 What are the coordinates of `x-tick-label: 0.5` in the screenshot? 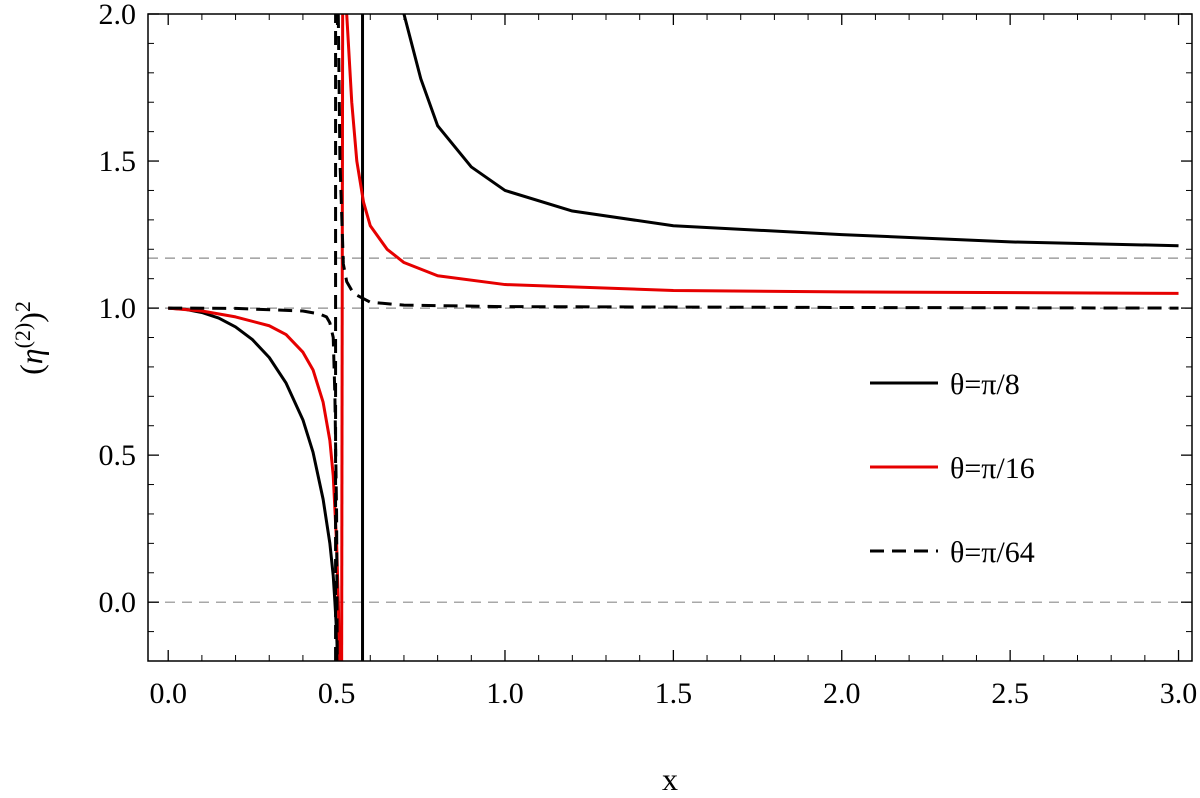 It's located at (337, 693).